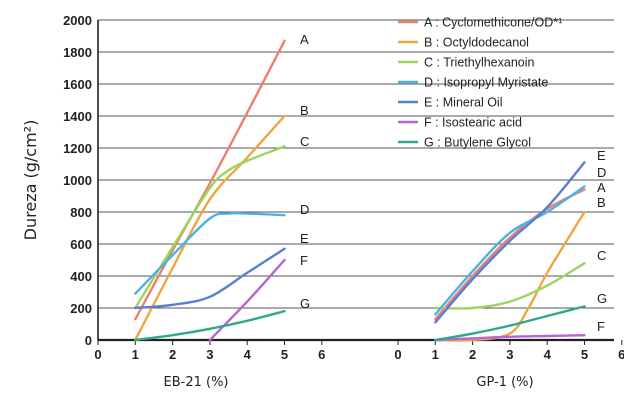  What do you see at coordinates (510, 286) in the screenshot?
I see `series-line-c-p2` at bounding box center [510, 286].